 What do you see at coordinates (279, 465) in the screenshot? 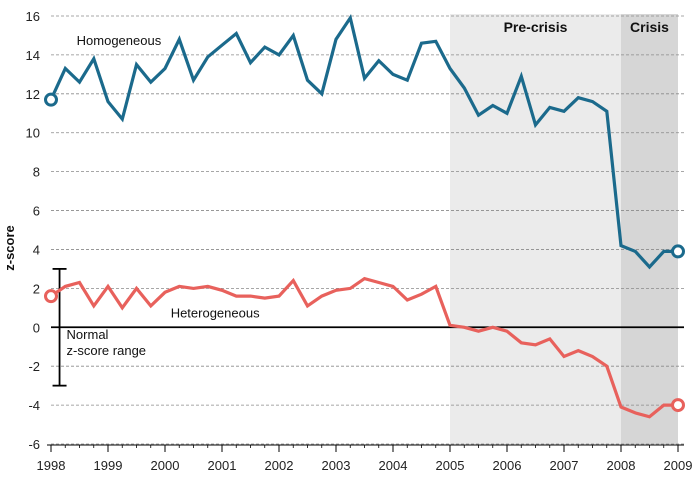
I see `x-tick-label: 2002` at bounding box center [279, 465].